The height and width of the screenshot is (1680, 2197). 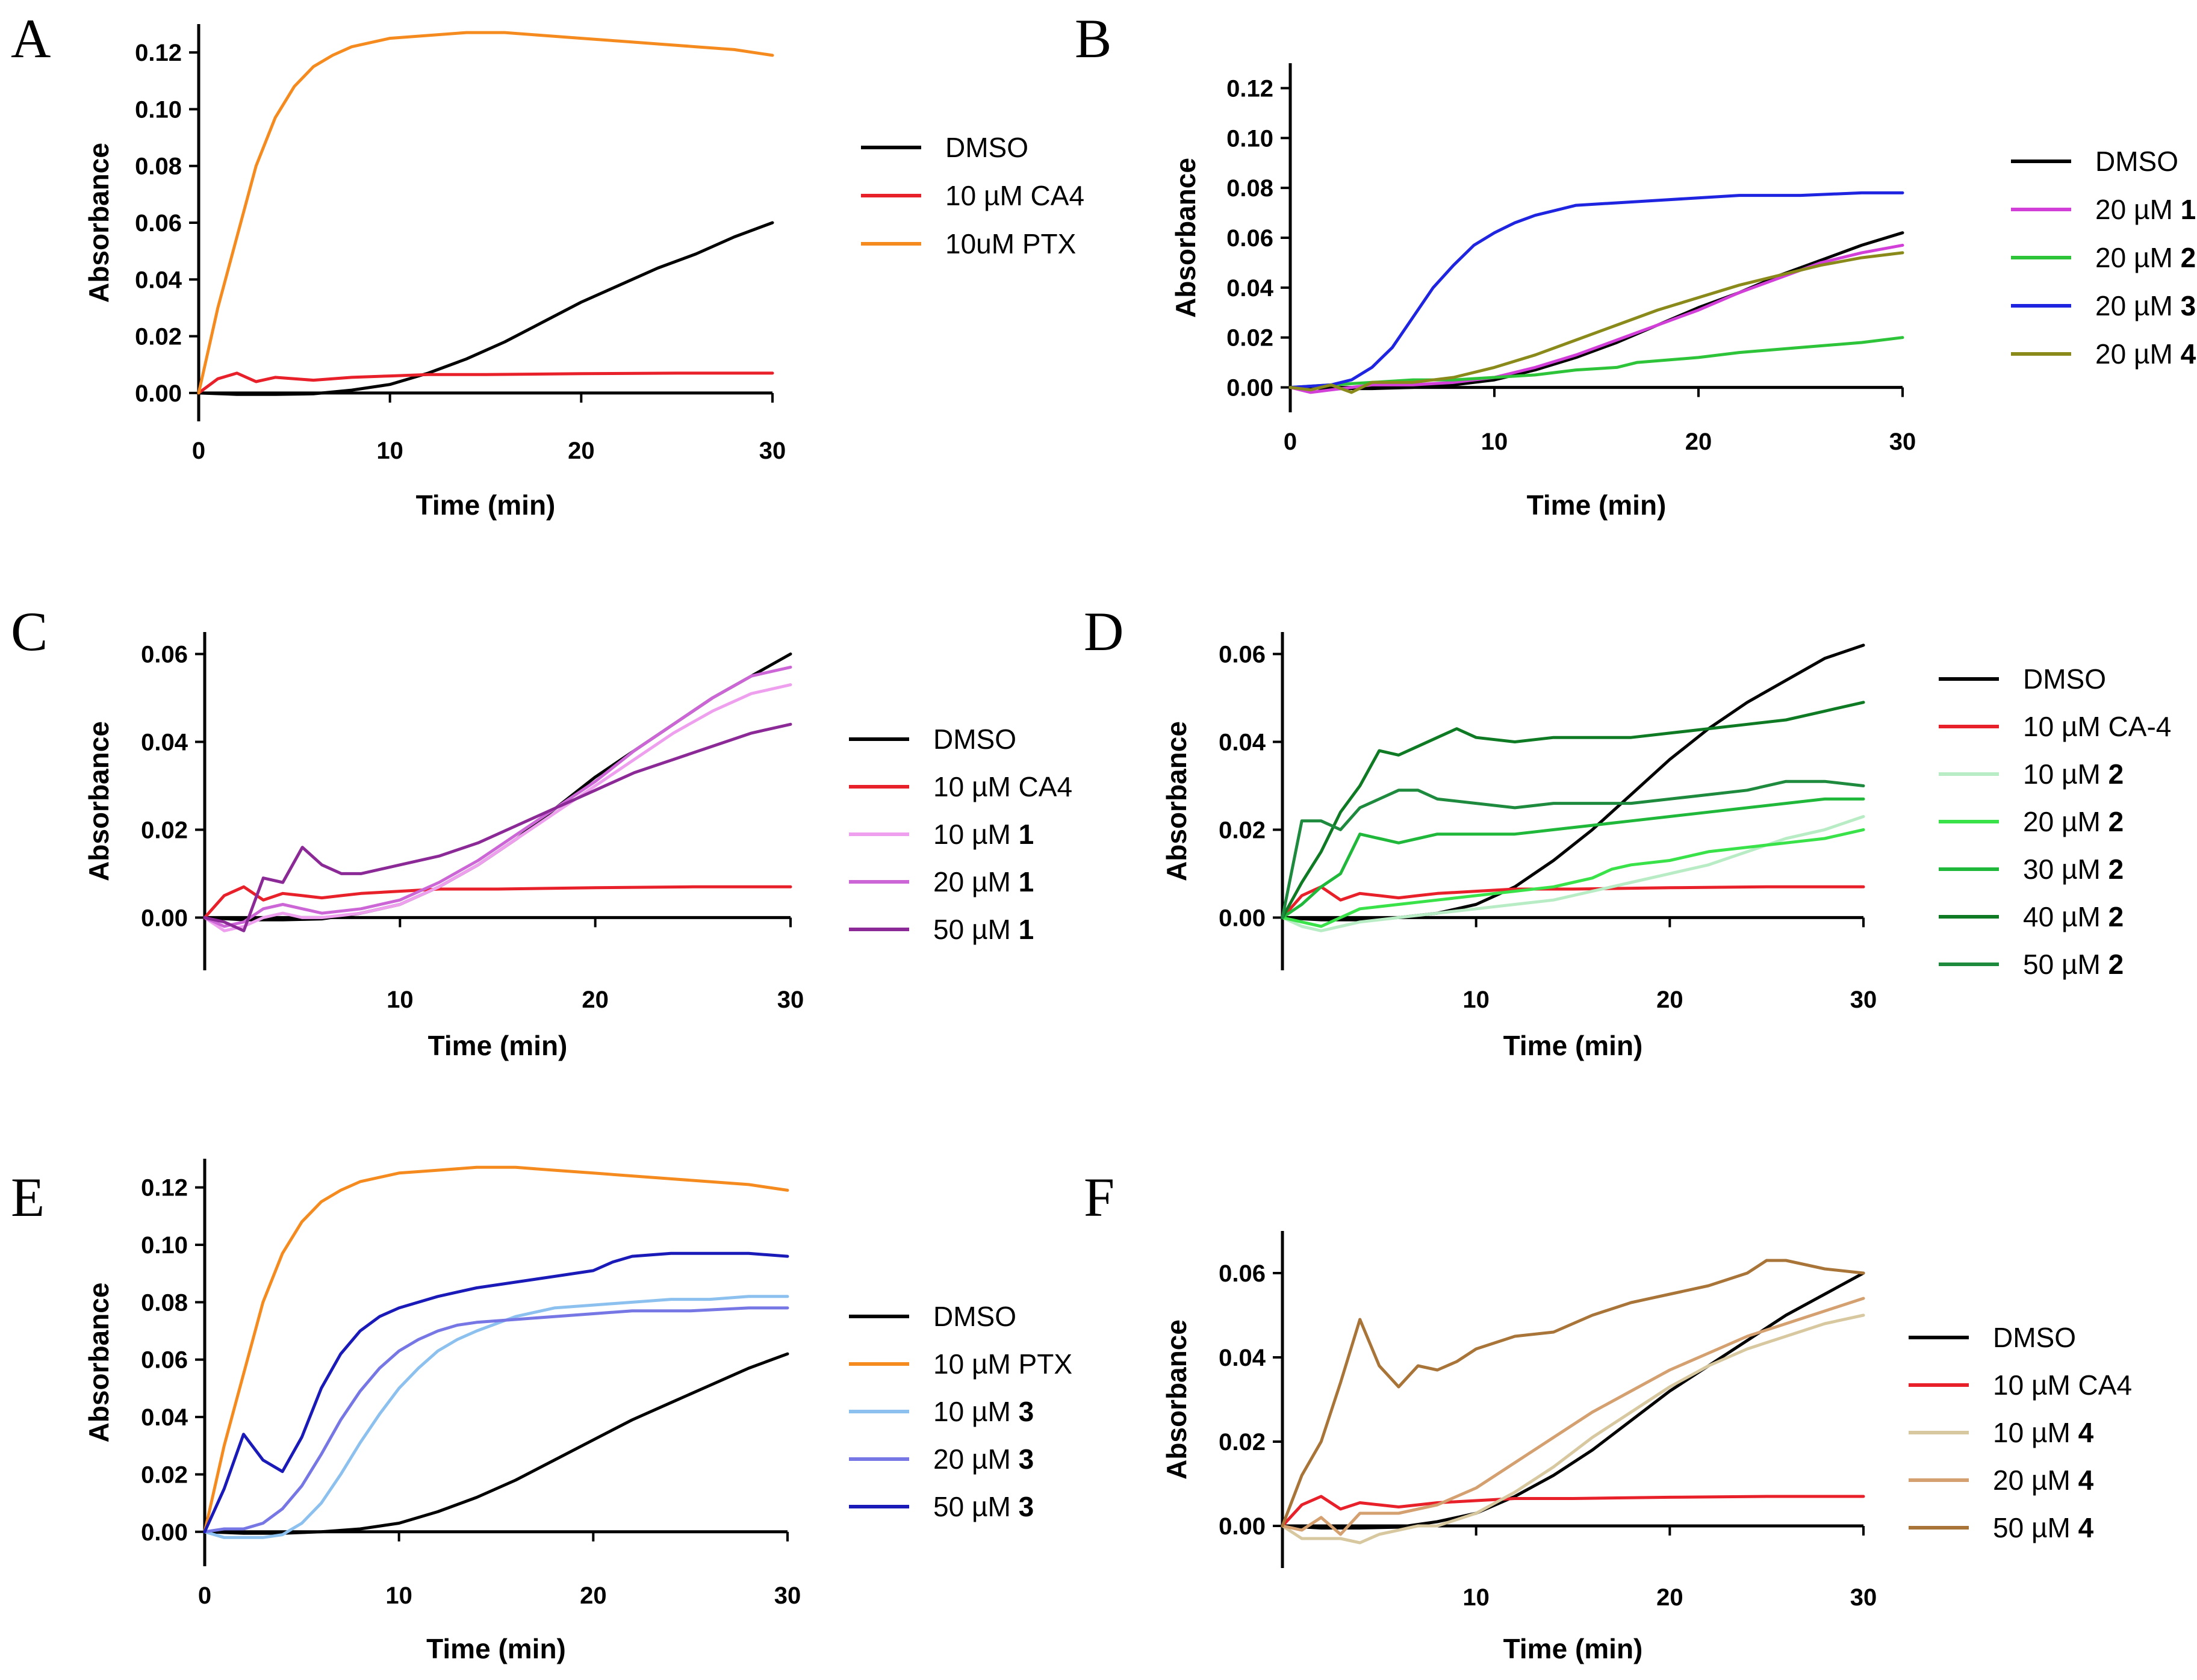 I want to click on panel-letter: D, so click(x=1103, y=632).